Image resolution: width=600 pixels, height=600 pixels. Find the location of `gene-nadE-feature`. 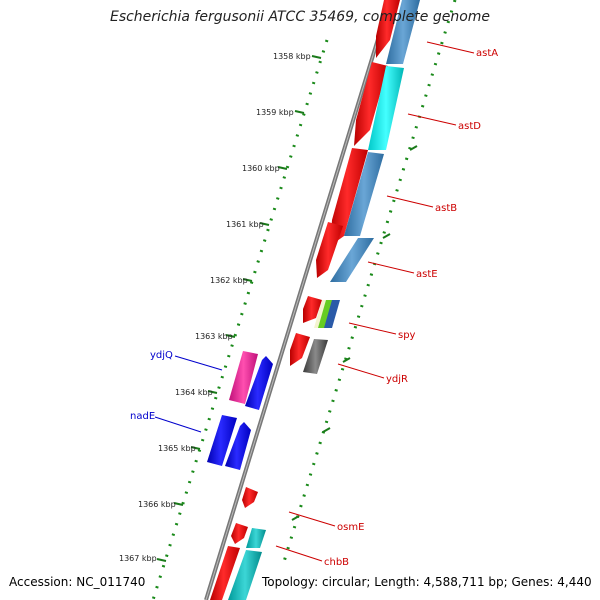

gene-nadE-feature is located at coordinates (222, 440).